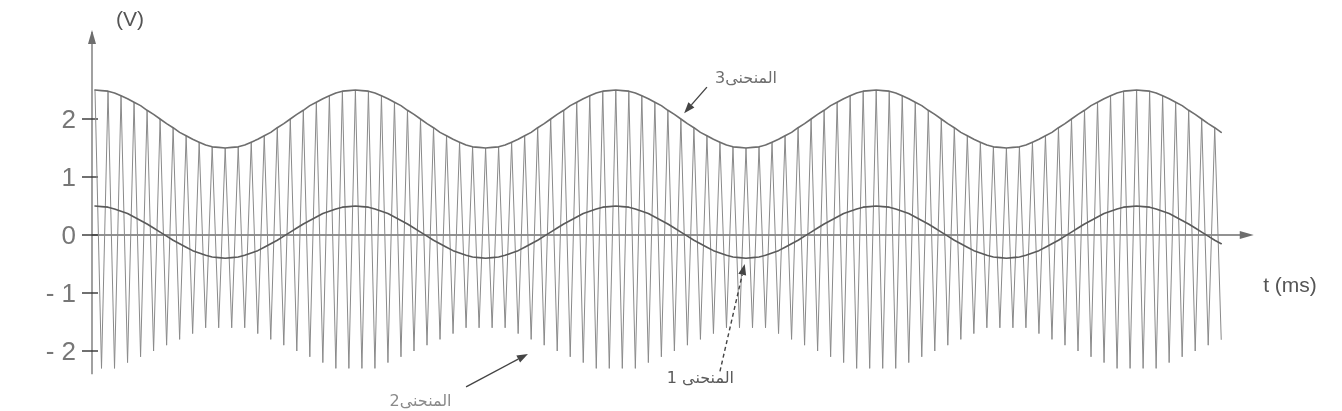 This screenshot has width=1342, height=411. Describe the element at coordinates (420, 400) in the screenshot. I see `series-label: المنحنى2` at that location.